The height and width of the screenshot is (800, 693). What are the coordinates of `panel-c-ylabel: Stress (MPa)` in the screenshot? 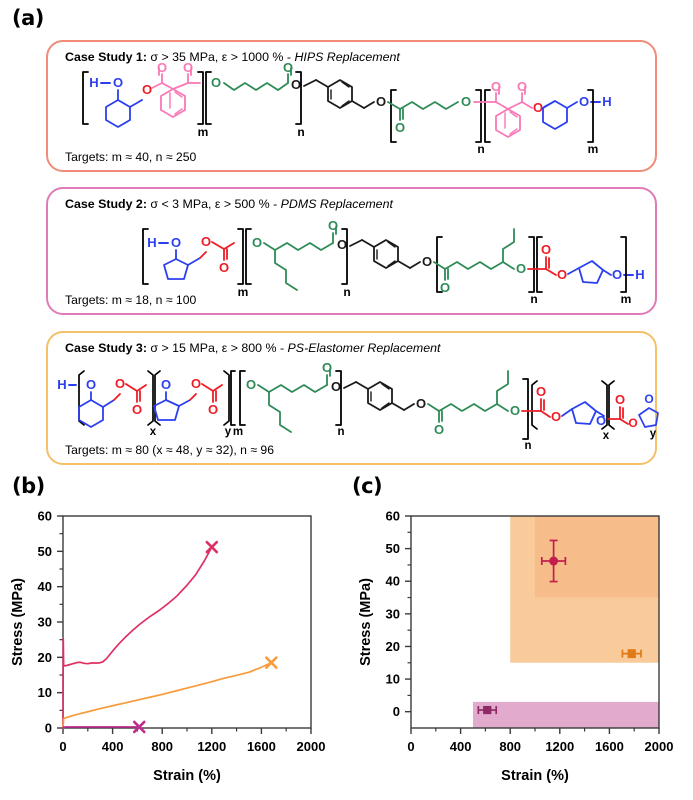 It's located at (366, 622).